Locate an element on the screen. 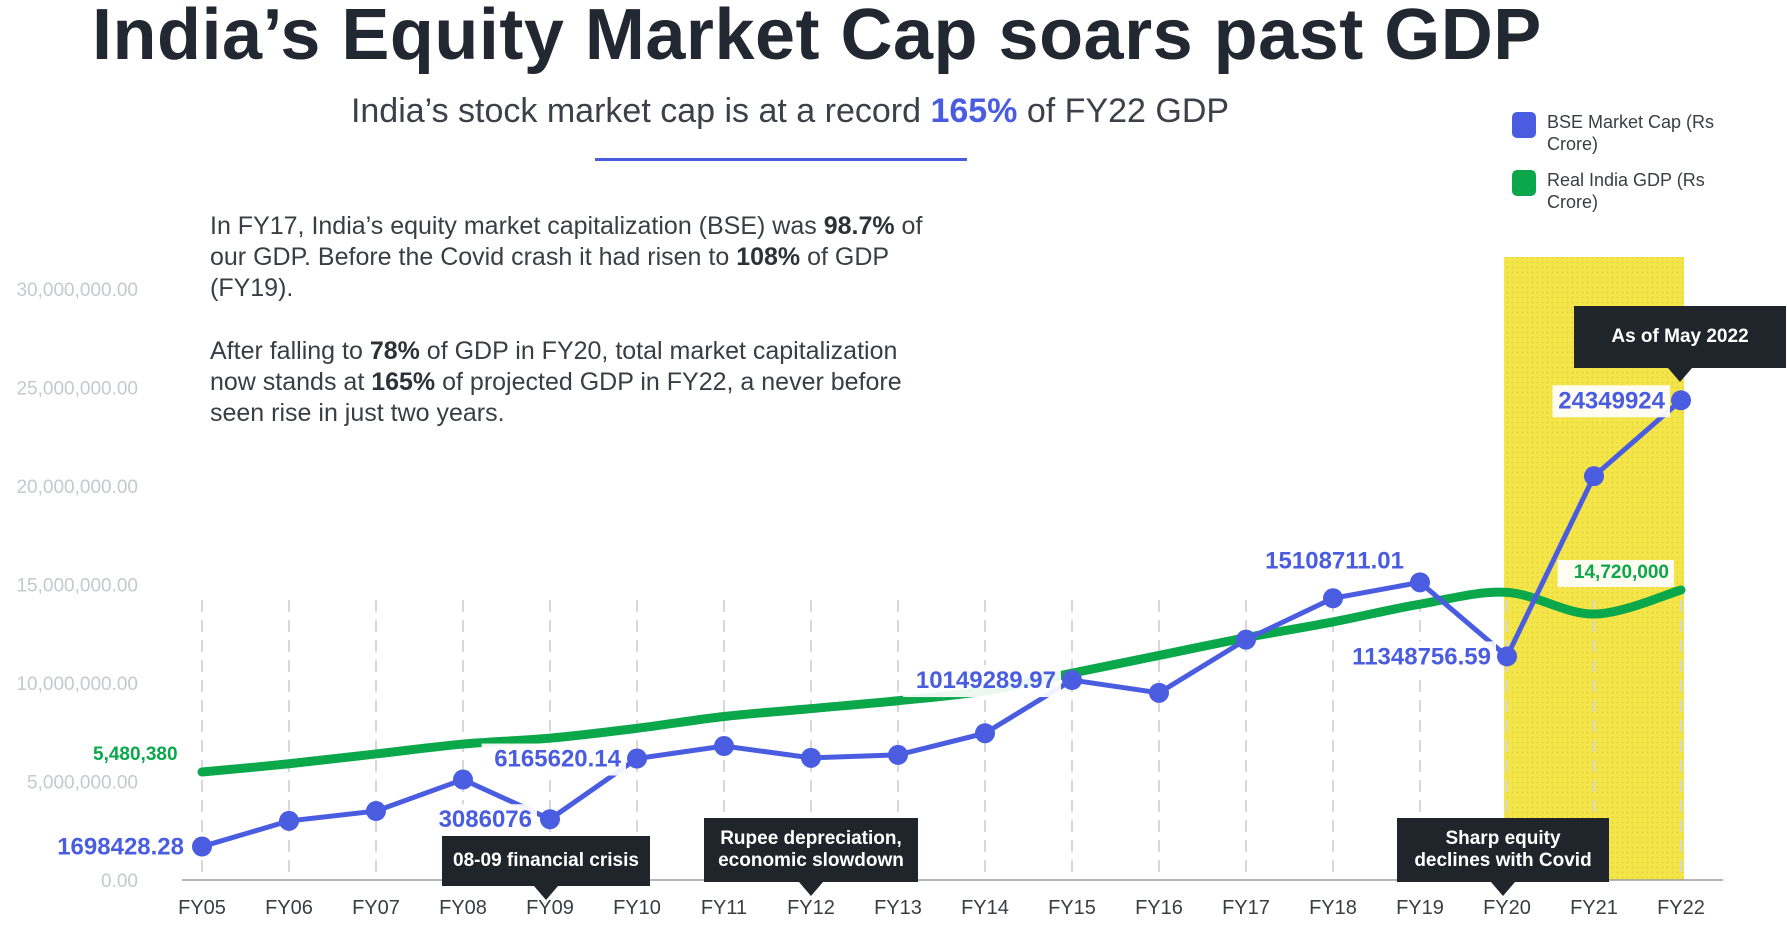  callout-financial-crisis: 08-09 financial crisis is located at coordinates (546, 868).